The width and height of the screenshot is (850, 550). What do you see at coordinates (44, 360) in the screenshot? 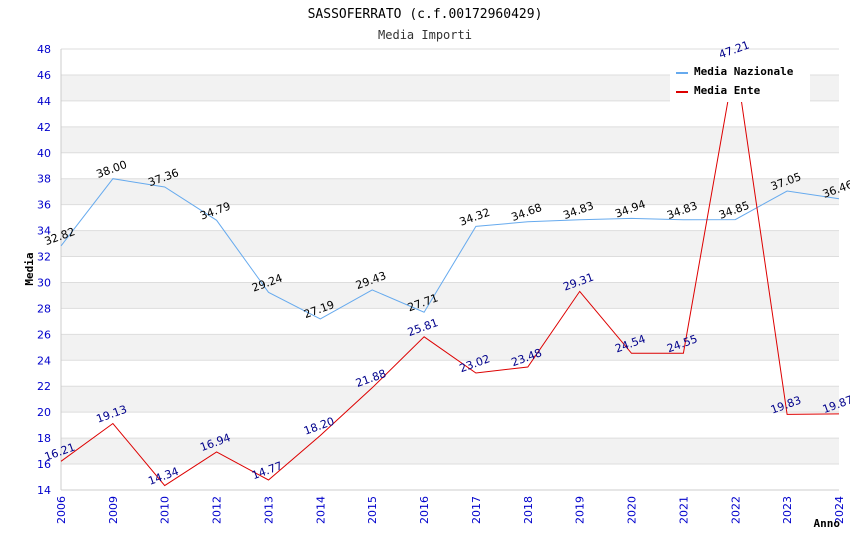
I see `y-tick-label: 24` at bounding box center [44, 360].